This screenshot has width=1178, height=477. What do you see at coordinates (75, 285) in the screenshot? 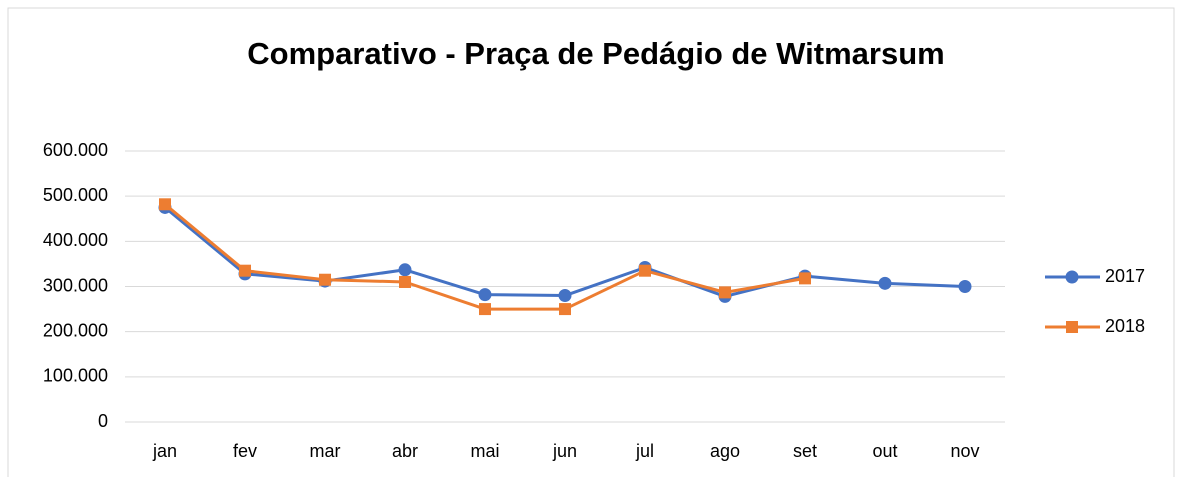
I see `y-tick-label: 300.000` at bounding box center [75, 285].